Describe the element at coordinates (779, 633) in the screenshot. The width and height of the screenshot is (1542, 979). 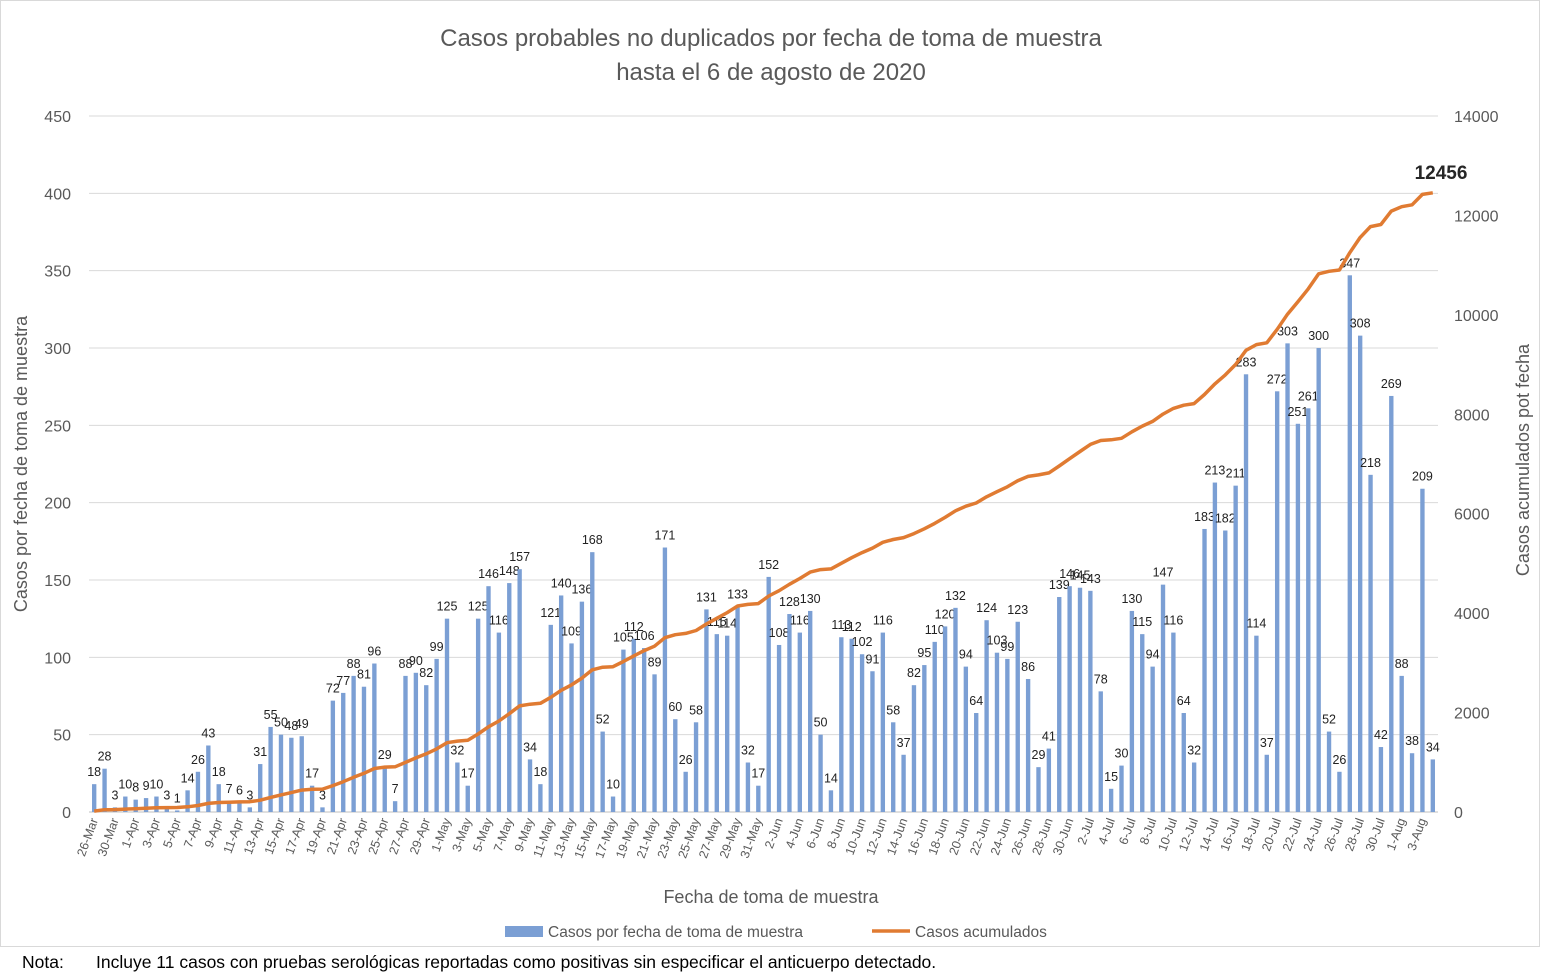
I see `bar-data-label: 108` at that location.